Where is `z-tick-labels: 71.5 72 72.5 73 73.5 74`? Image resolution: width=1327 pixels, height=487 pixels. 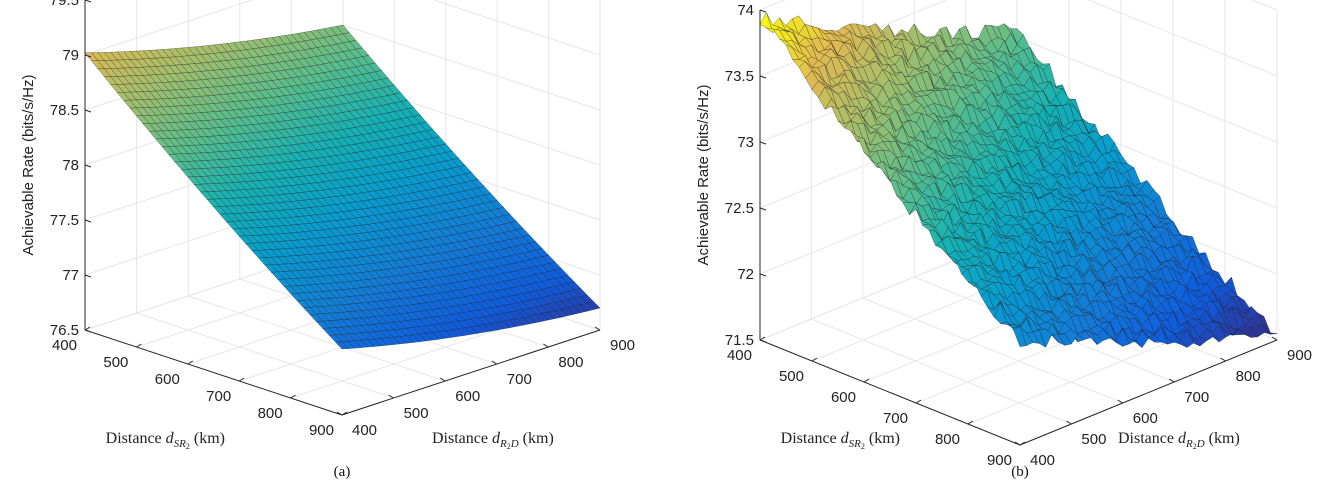
z-tick-labels: 71.5 72 72.5 73 73.5 74 is located at coordinates (746, 175).